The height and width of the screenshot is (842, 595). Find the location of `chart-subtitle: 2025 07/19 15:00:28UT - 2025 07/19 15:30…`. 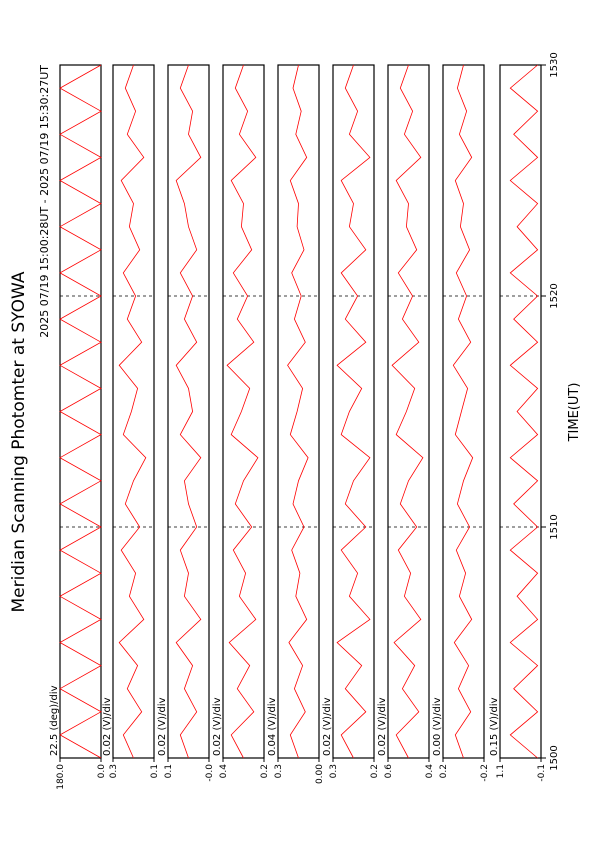

chart-subtitle: 2025 07/19 15:00:28UT - 2025 07/19 15:30… is located at coordinates (44, 201).